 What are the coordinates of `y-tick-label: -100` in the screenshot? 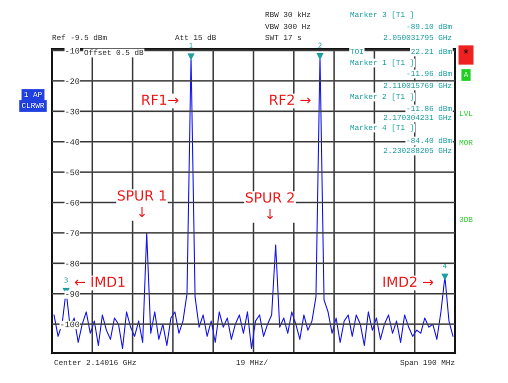 It's located at (70, 325).